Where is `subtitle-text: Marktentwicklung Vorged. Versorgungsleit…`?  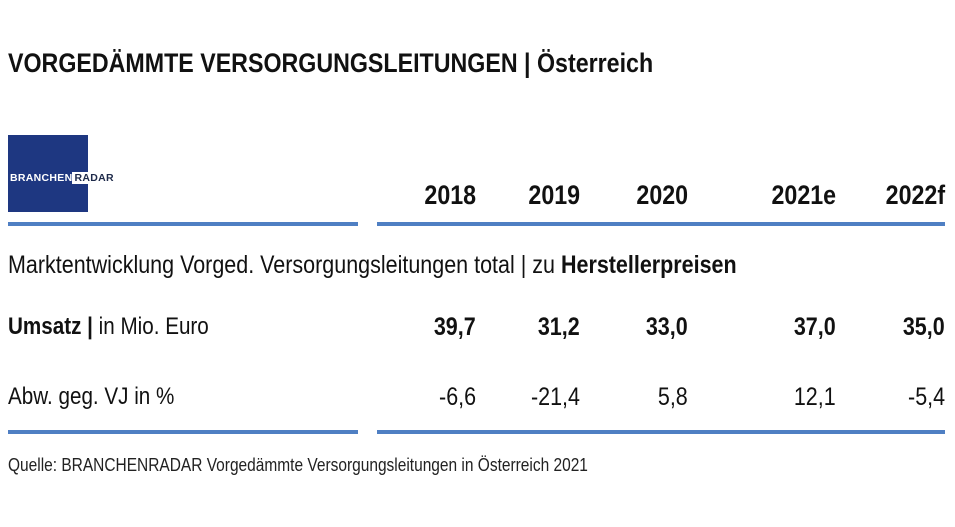 subtitle-text: Marktentwicklung Vorged. Versorgungsleit… is located at coordinates (284, 265).